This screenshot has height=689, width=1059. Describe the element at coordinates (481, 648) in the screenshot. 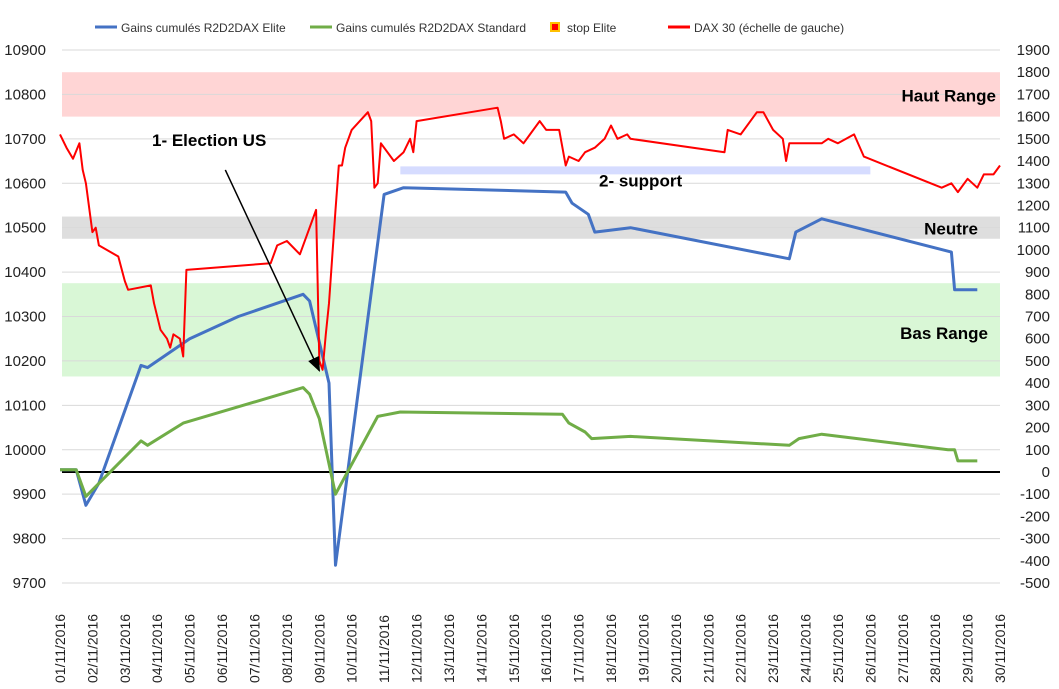

I see `x-tick-label: 14/11/2016` at that location.